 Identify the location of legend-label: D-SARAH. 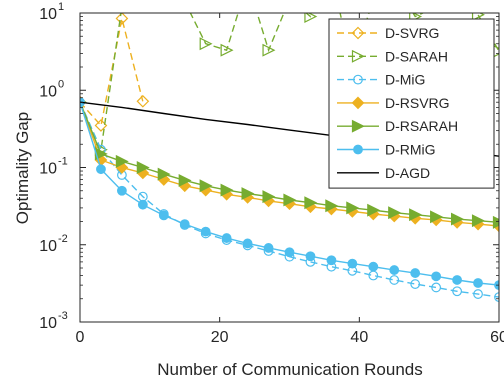
(416, 56).